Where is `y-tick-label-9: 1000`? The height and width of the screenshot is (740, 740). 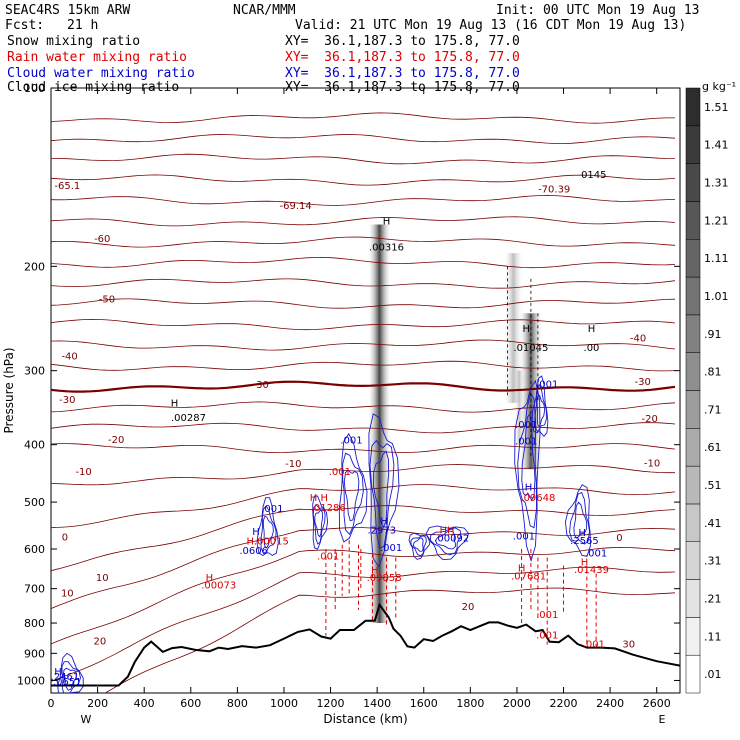 y-tick-label-9: 1000 is located at coordinates (31, 680).